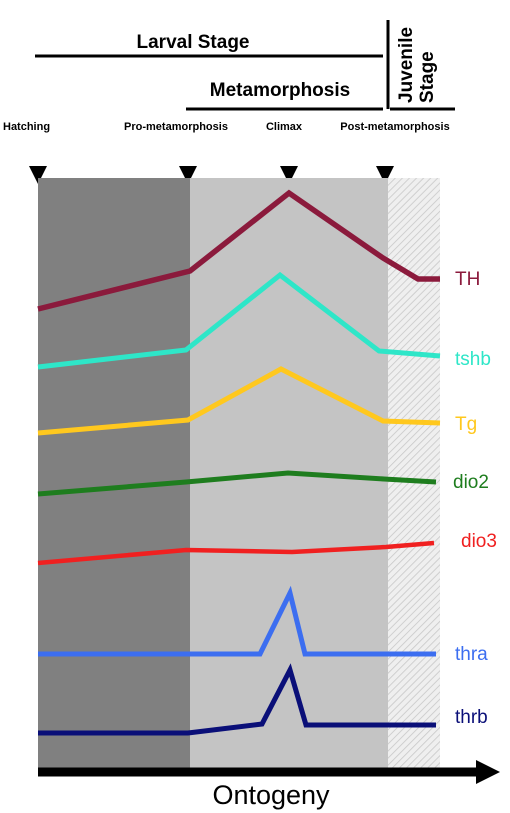  I want to click on stage-marker-hatching, so click(38, 175).